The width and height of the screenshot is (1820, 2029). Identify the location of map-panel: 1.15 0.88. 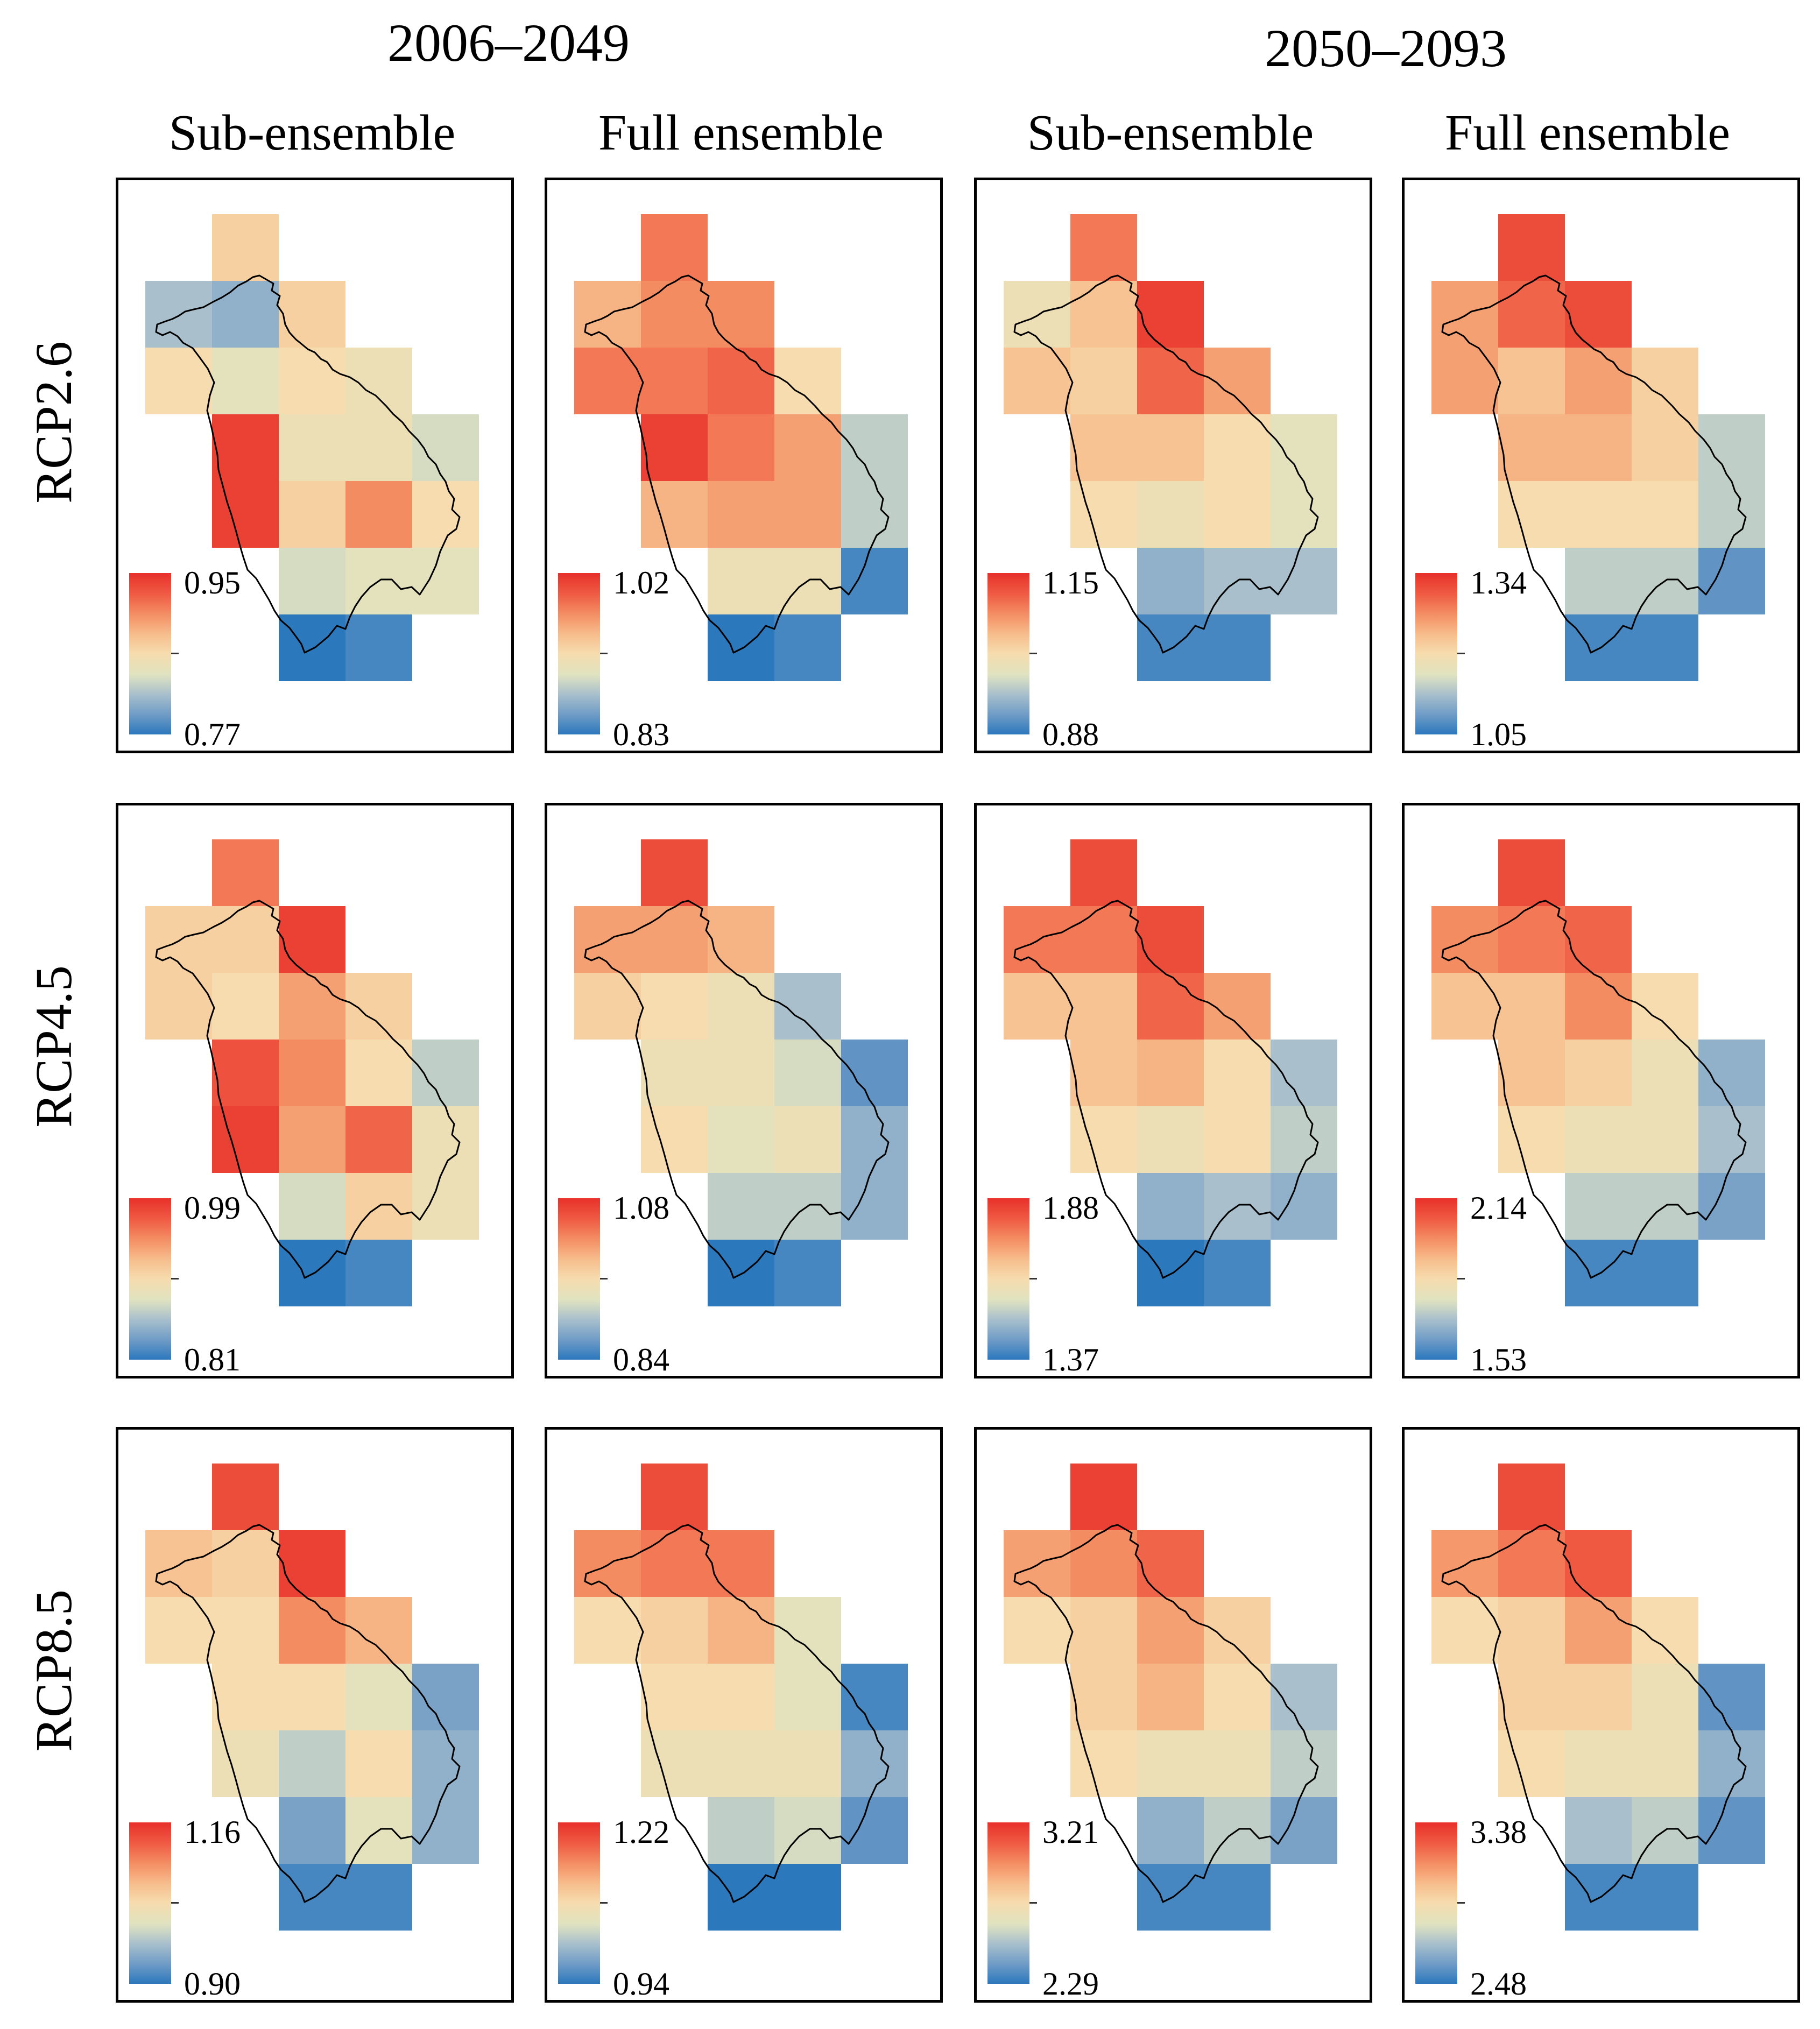
(1173, 465).